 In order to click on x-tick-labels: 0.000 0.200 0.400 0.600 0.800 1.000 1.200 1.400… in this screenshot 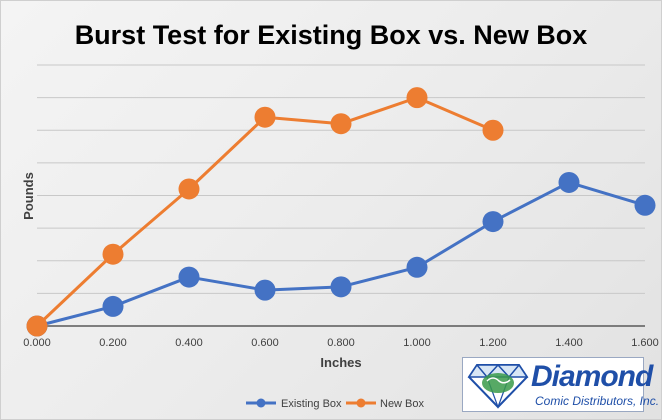, I will do `click(341, 343)`.